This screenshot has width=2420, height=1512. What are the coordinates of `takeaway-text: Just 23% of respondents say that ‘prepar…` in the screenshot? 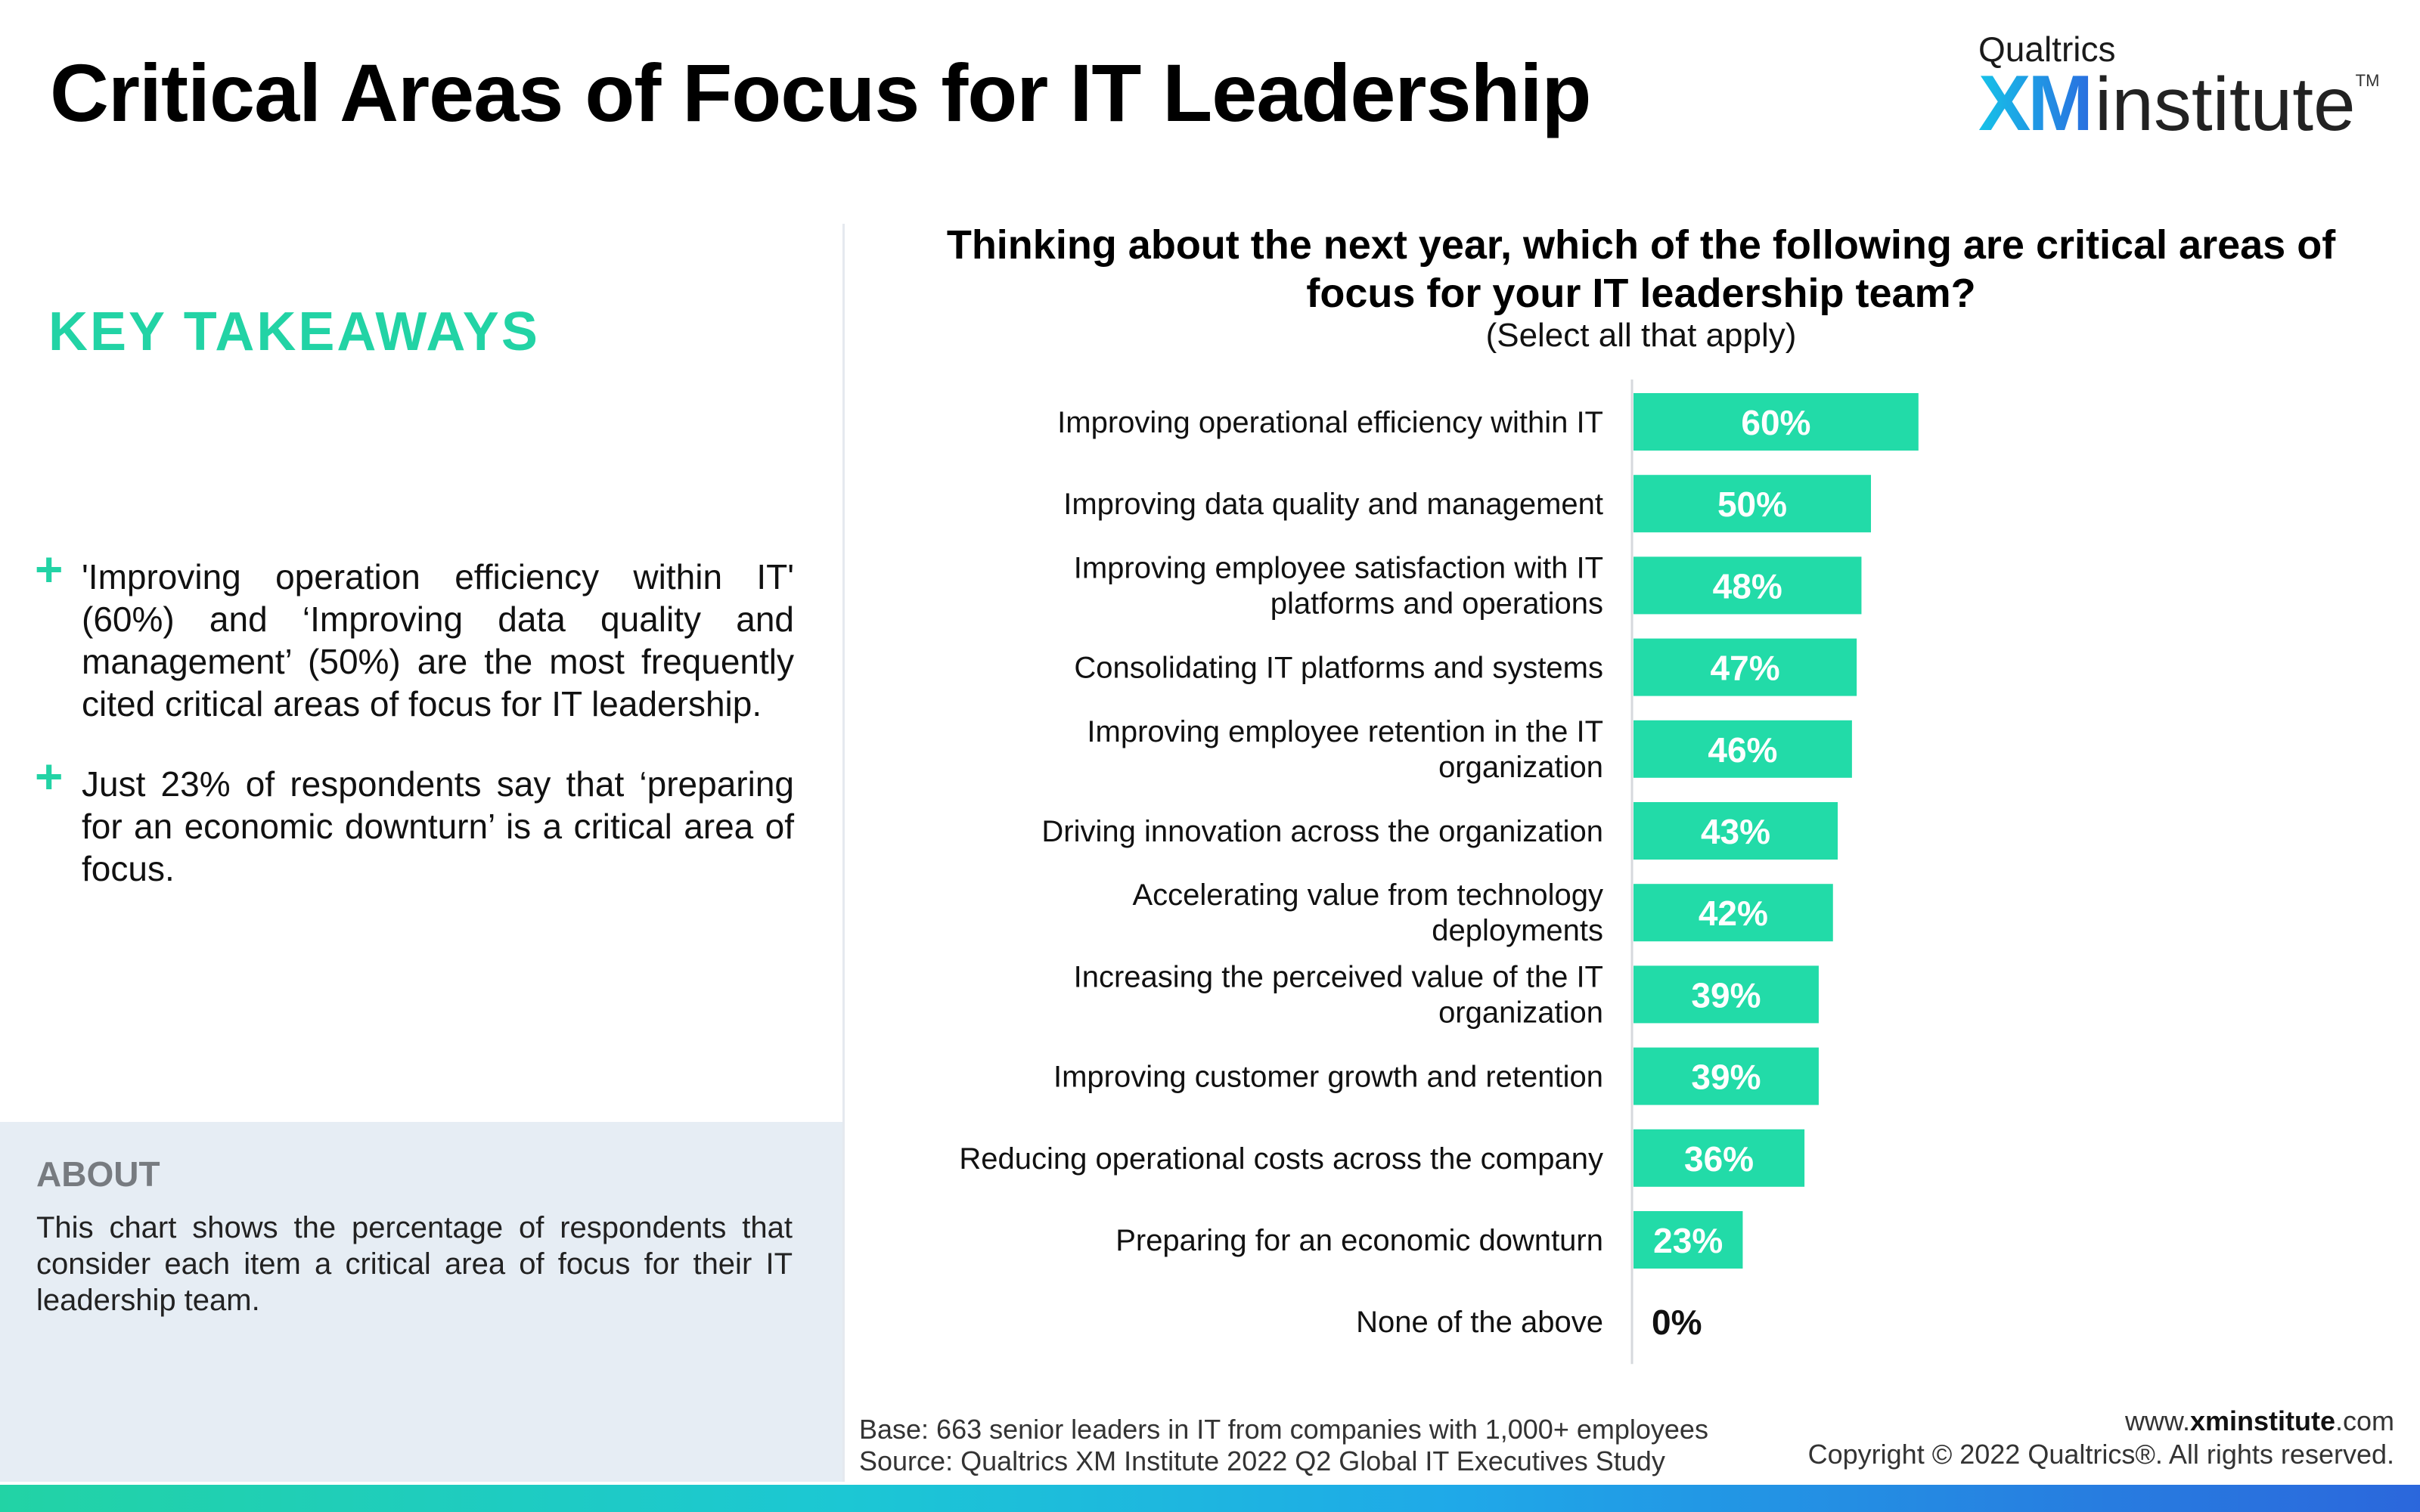 It's located at (438, 826).